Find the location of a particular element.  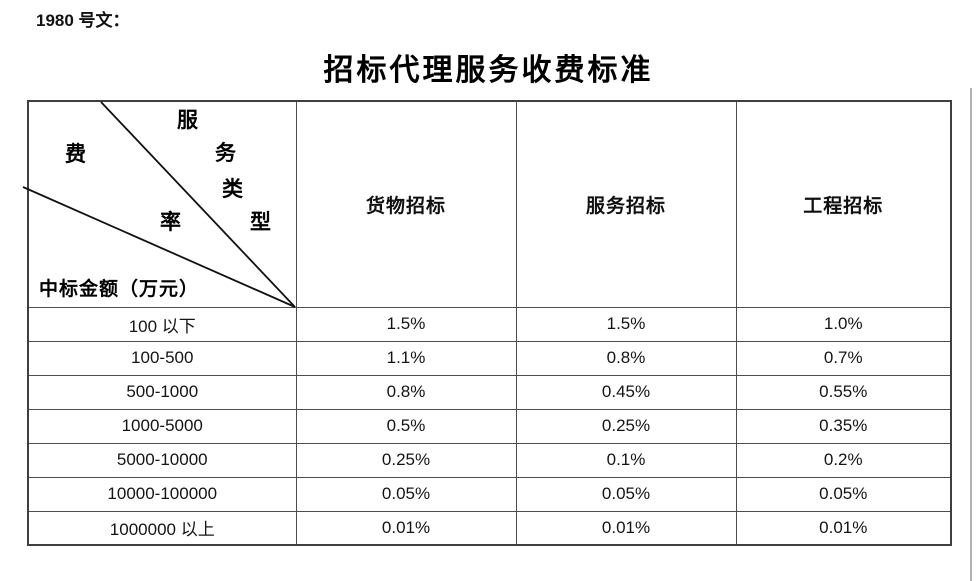

row-label: 100 以下 is located at coordinates (162, 324).